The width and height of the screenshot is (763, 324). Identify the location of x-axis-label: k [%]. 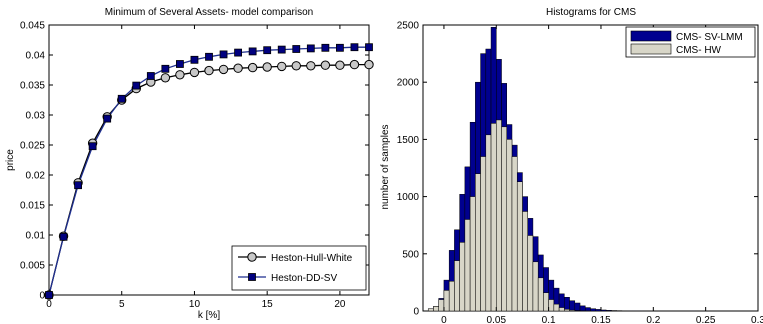
(209, 315).